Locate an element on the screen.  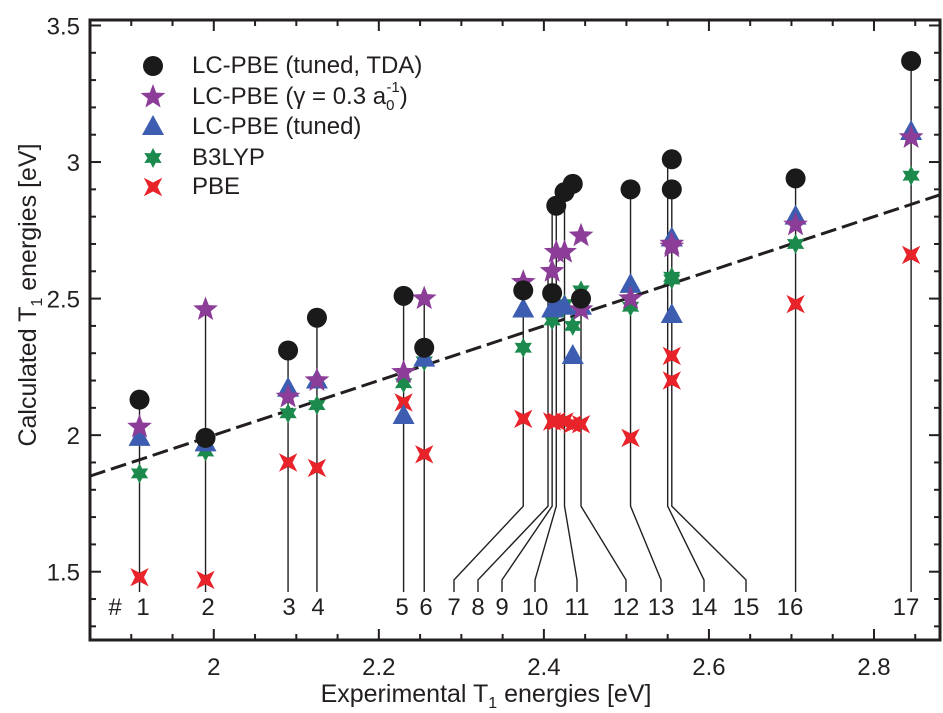
x-tick-label: 2.8 is located at coordinates (873, 667).